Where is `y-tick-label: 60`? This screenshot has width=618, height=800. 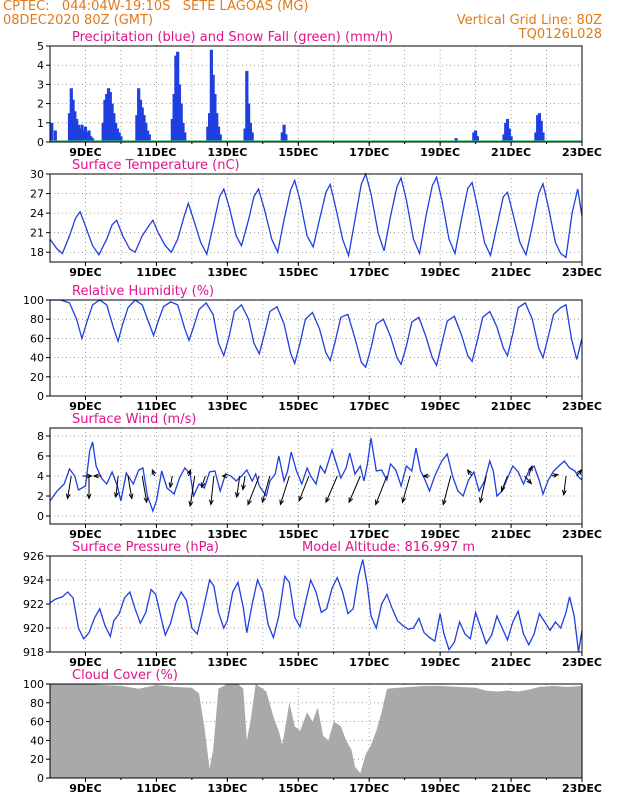
y-tick-label: 60 is located at coordinates (37, 338).